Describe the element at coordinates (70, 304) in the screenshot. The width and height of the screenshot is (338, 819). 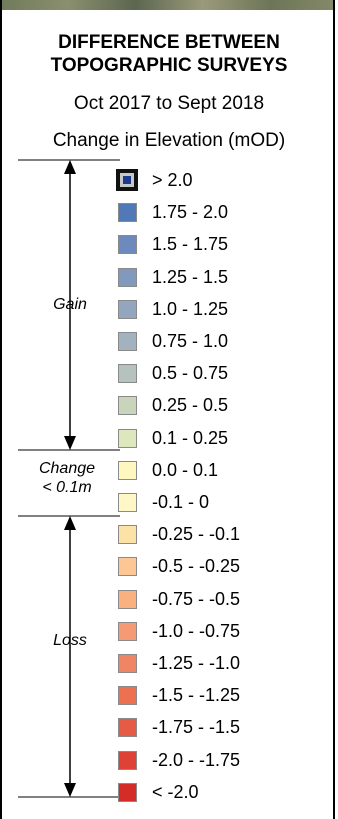
I see `gain-label: Gain` at that location.